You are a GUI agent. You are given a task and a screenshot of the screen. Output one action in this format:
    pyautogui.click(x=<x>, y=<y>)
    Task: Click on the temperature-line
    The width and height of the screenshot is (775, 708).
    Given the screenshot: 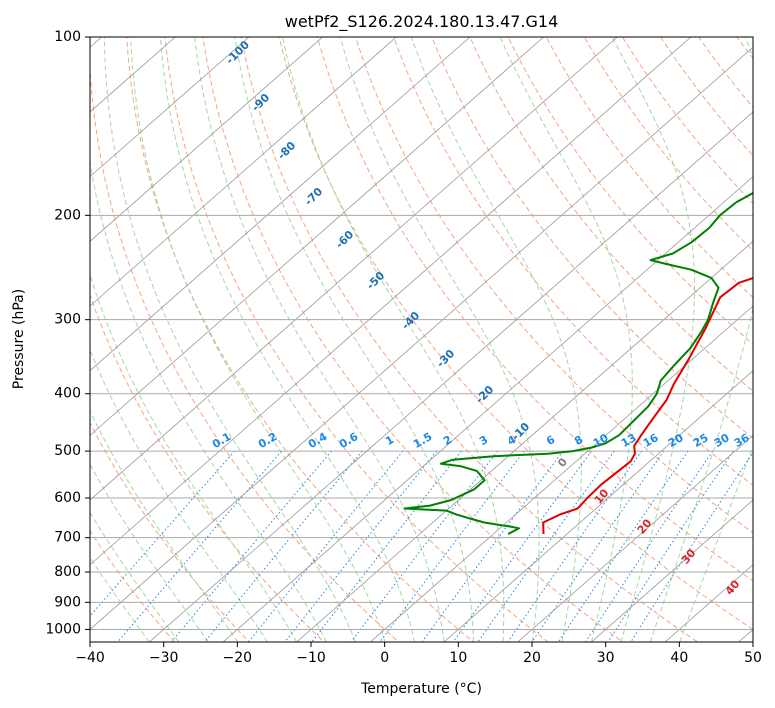 What is the action you would take?
    pyautogui.click(x=647, y=406)
    